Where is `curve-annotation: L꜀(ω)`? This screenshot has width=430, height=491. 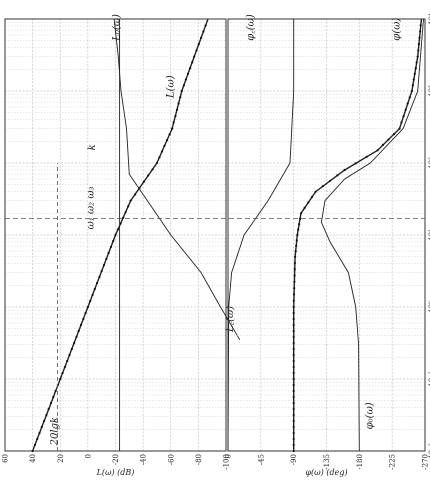
curve-annotation: L꜀(ω) is located at coordinates (230, 319).